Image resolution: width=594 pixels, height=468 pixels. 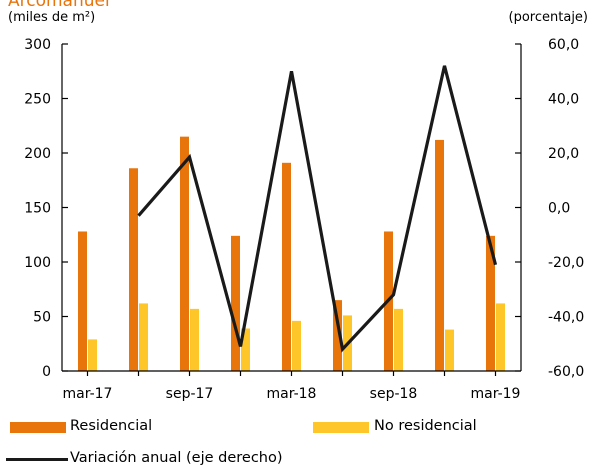 I want to click on left-tick-label-0: 0, so click(x=46, y=372).